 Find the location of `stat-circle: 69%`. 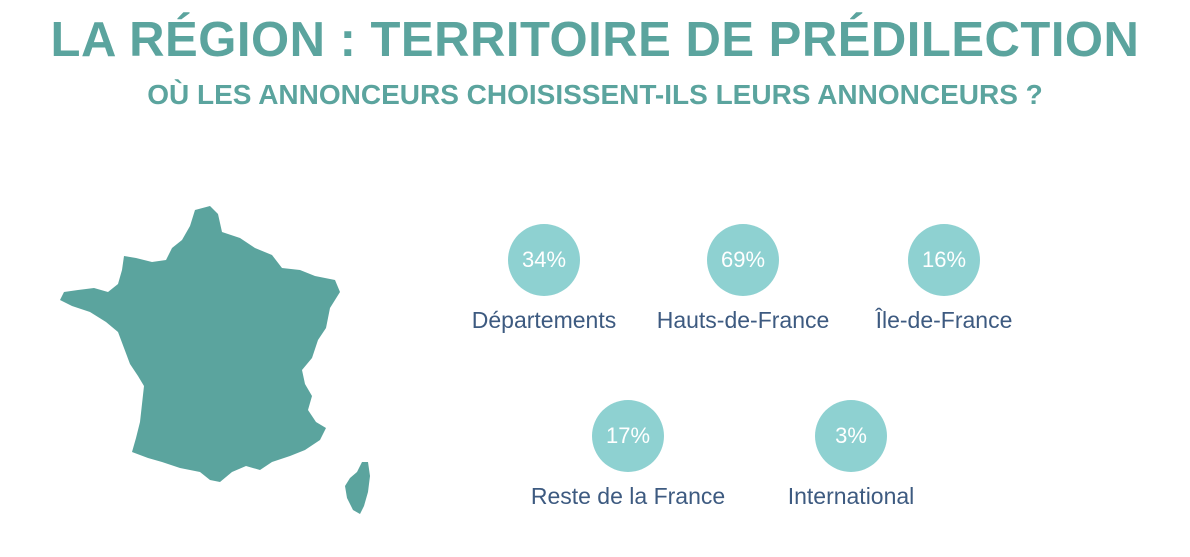

stat-circle: 69% is located at coordinates (743, 260).